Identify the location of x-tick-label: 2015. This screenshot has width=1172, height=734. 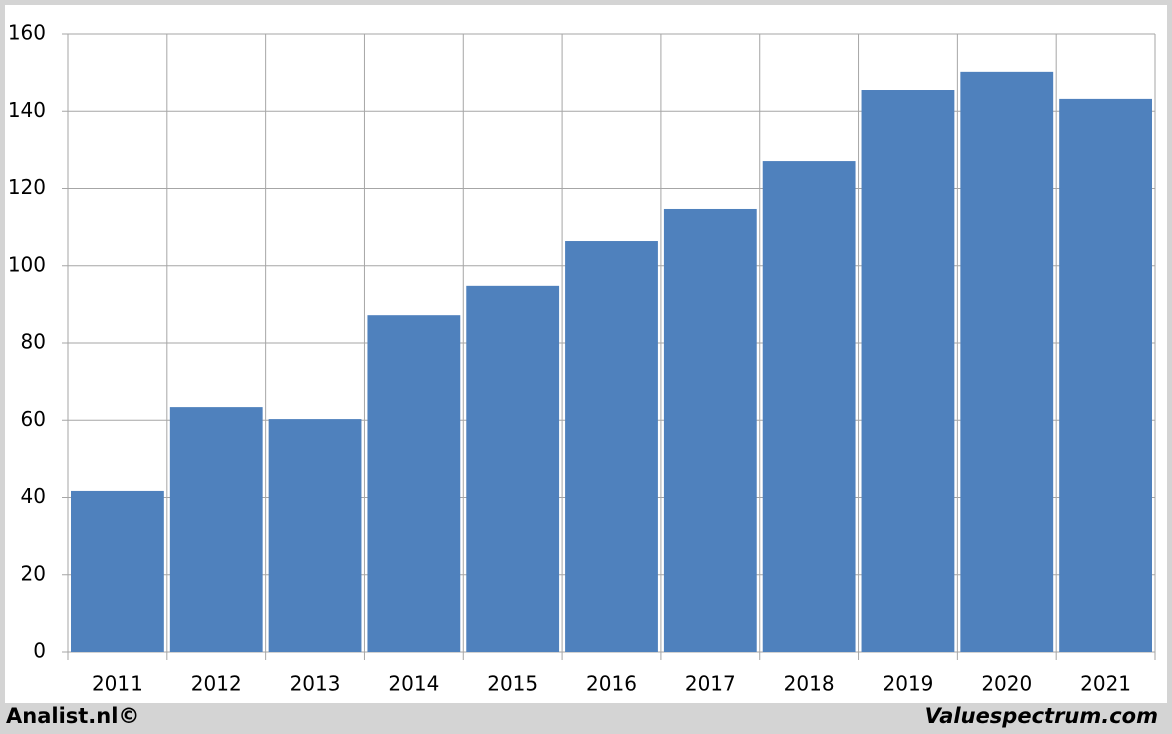
(512, 684).